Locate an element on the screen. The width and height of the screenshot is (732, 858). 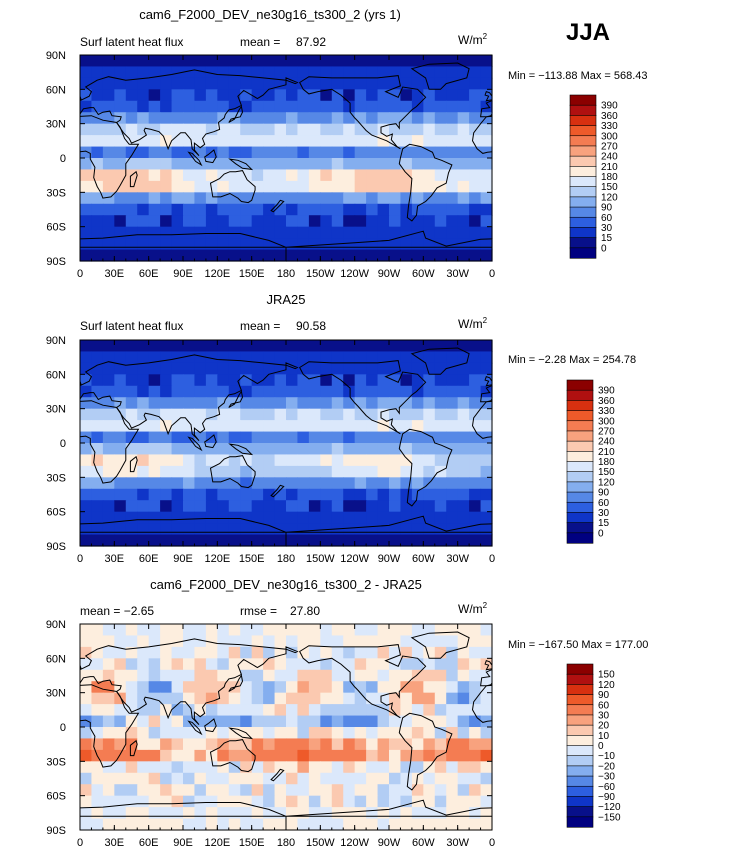
coastline is located at coordinates (195, 159).